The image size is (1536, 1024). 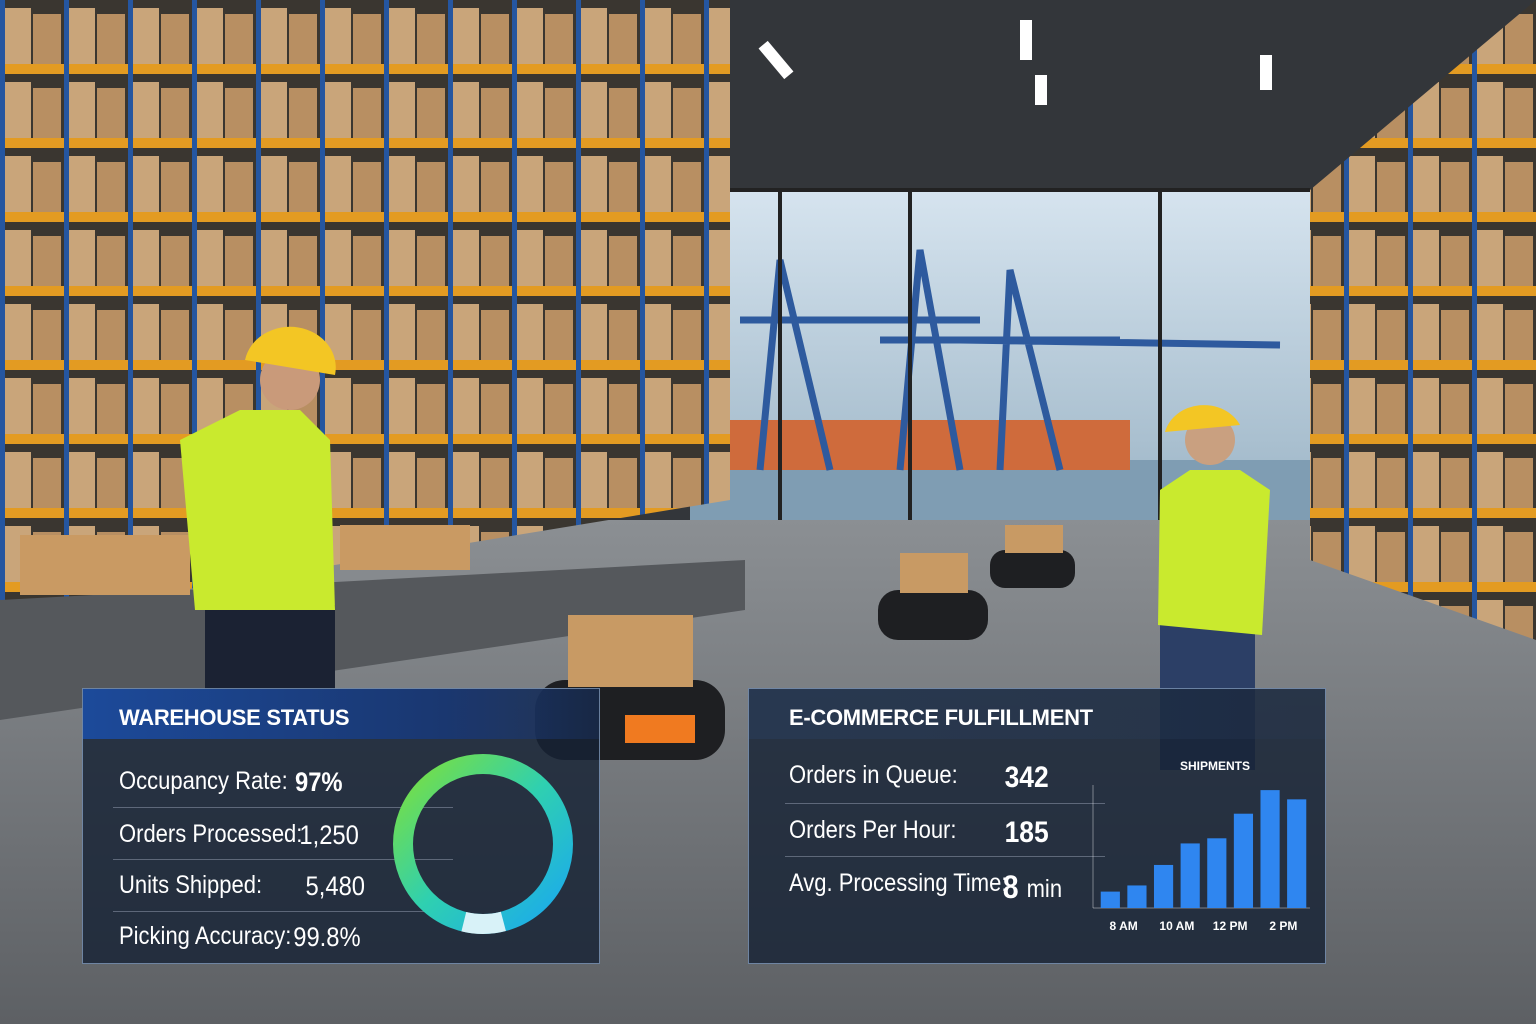 What do you see at coordinates (327, 937) in the screenshot?
I see `stat-value: 99.8%` at bounding box center [327, 937].